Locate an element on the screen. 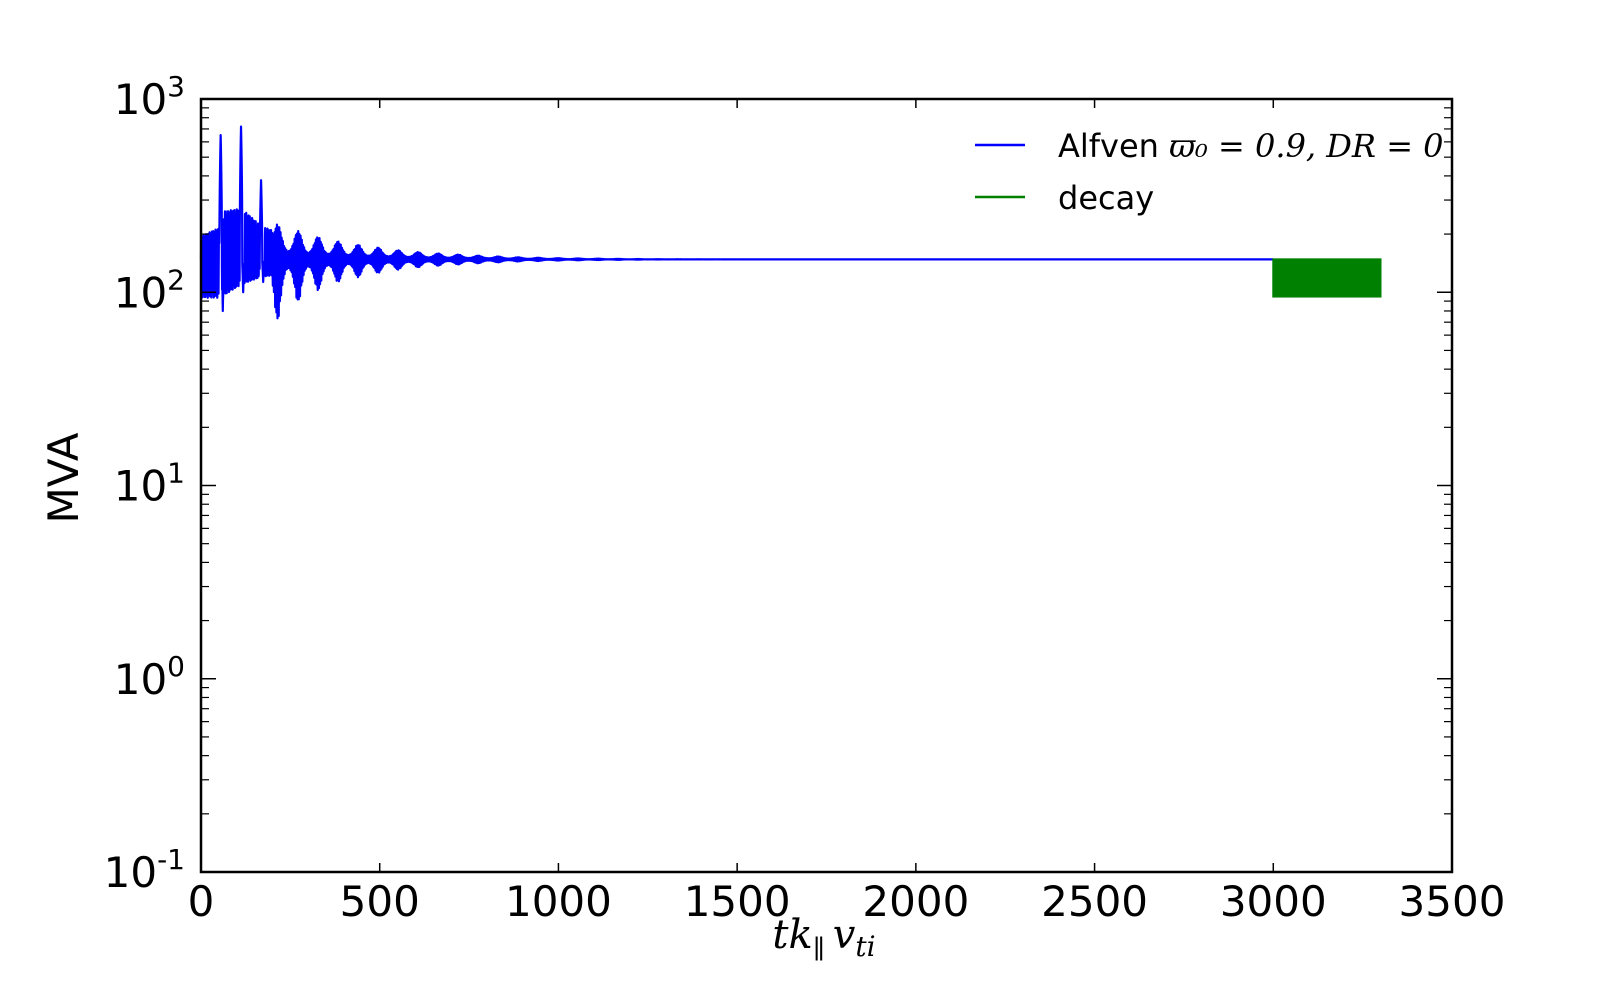 The image size is (1600, 992). legend-label-alfven: Alfven ϖ₀ = 0.9, DR = 0 is located at coordinates (1251, 146).